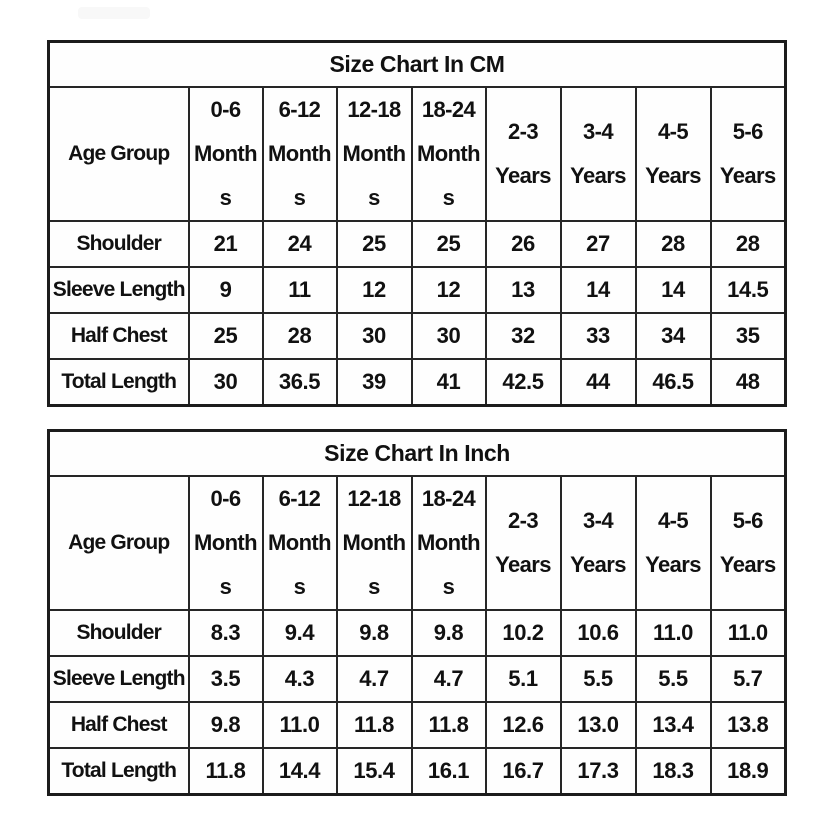 Image resolution: width=823 pixels, height=823 pixels. Describe the element at coordinates (523, 771) in the screenshot. I see `value-cell: 16.7` at that location.